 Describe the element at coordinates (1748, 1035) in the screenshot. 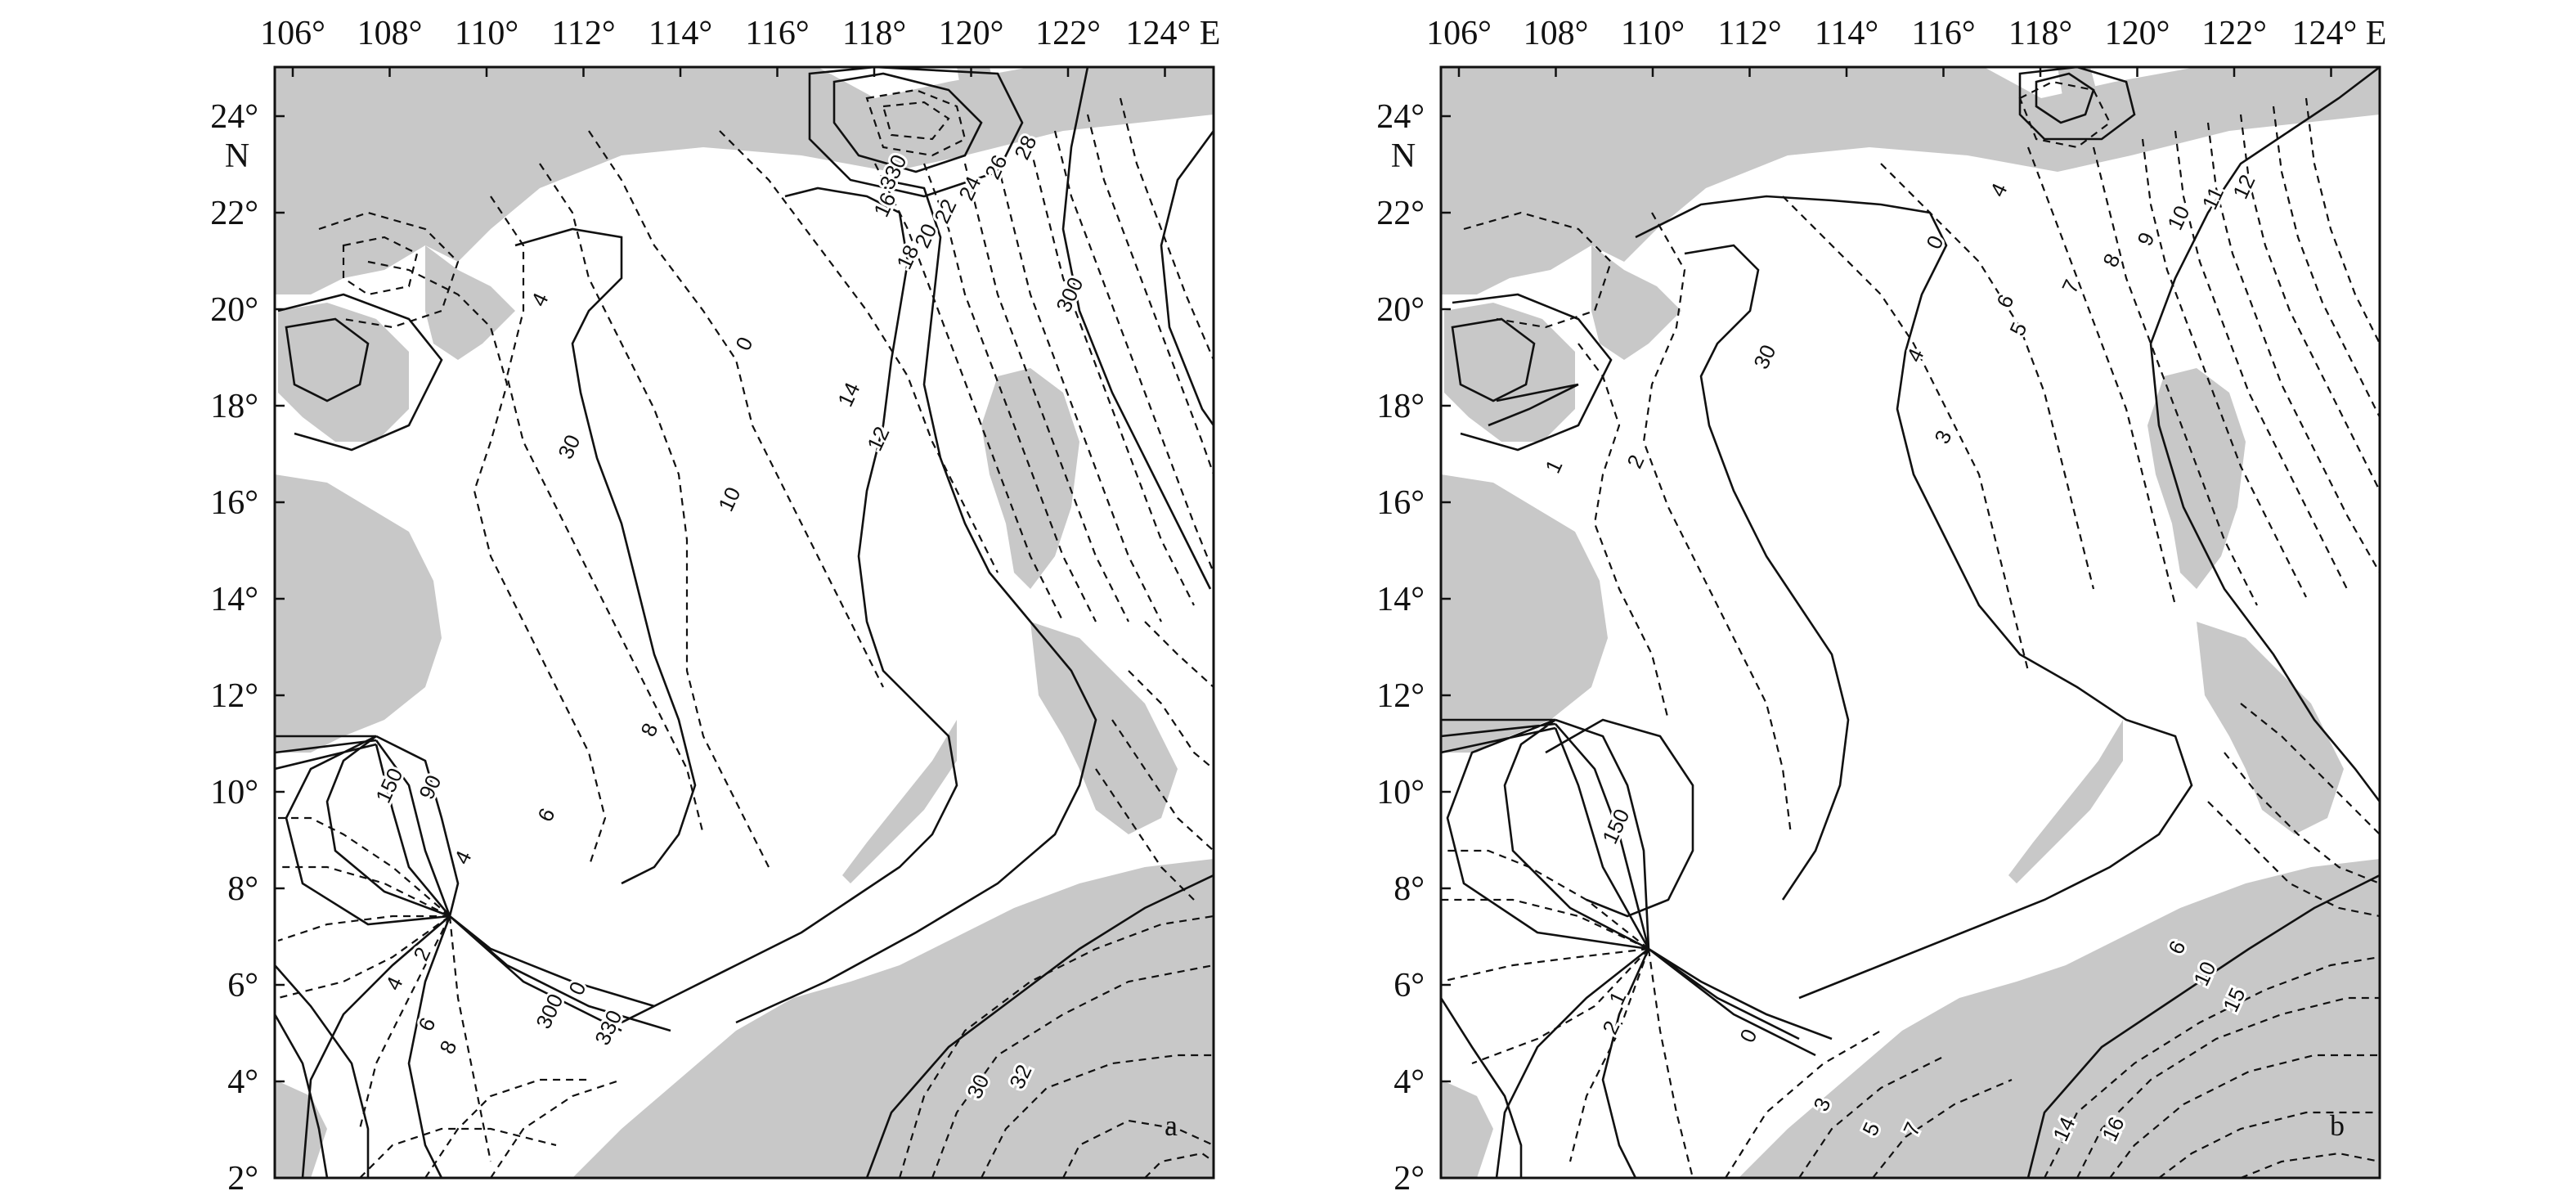

I see `contour-label: 0` at that location.